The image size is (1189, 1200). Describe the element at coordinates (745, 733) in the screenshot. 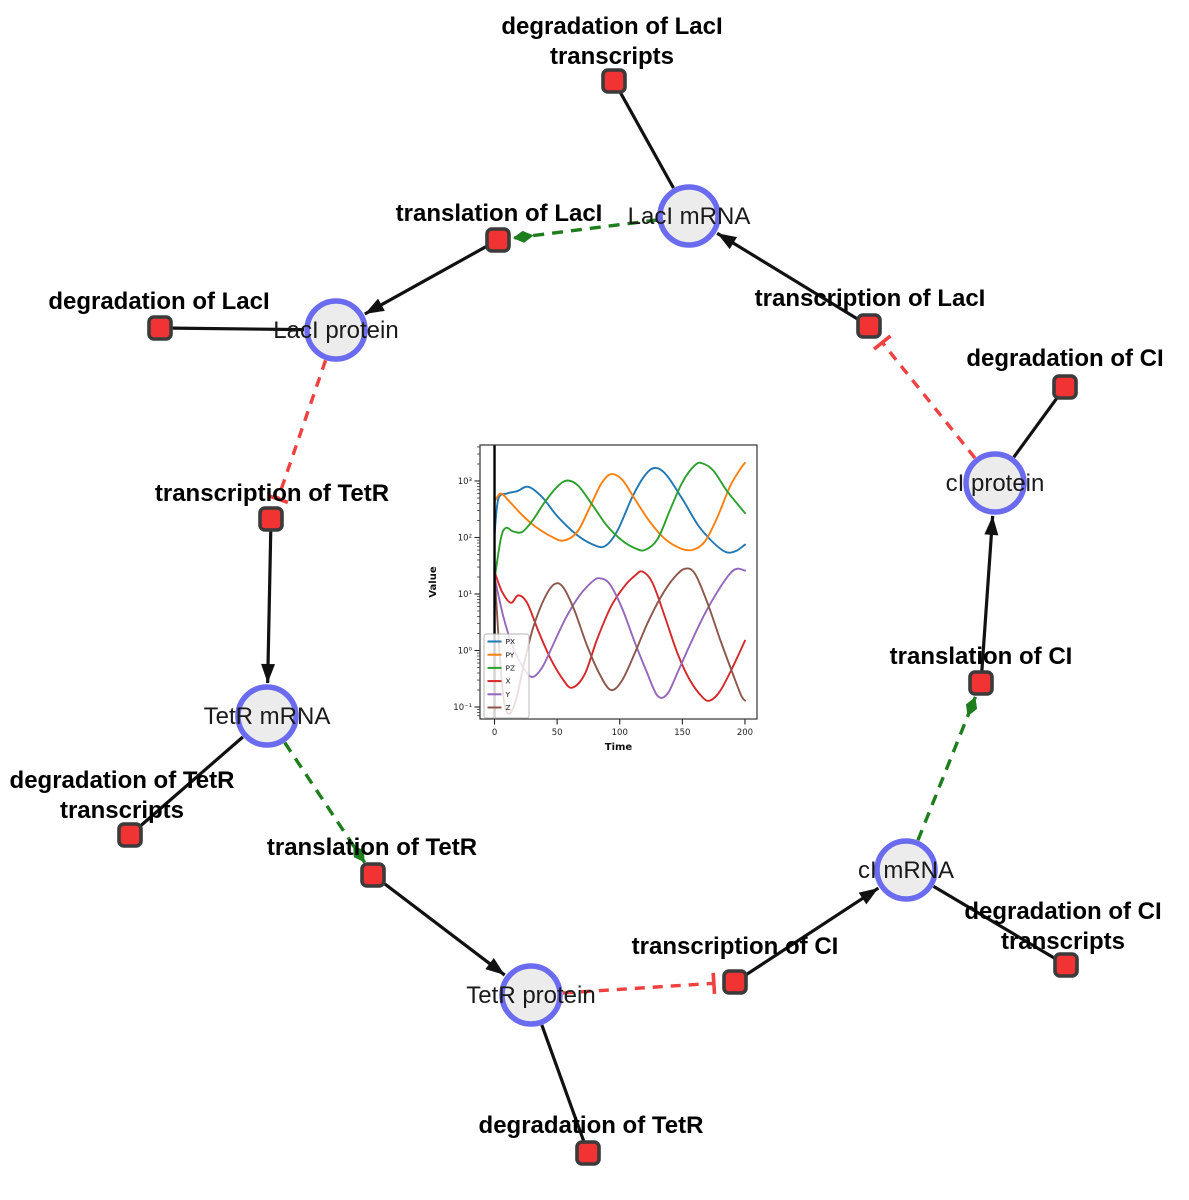

I see `x-tick-label: 200` at that location.